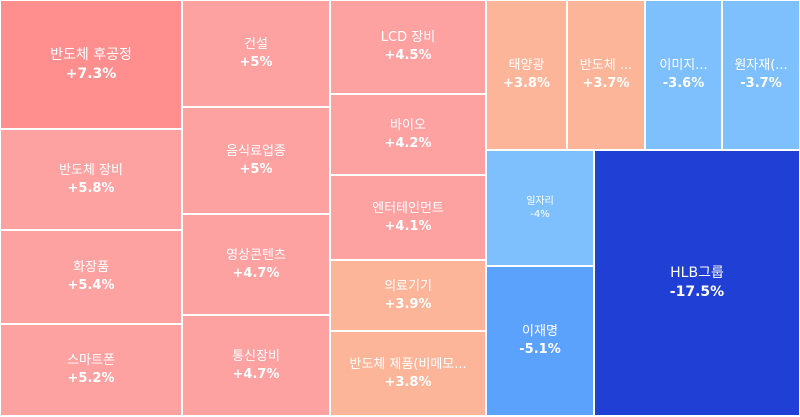 The image size is (800, 417). I want to click on sector-tile: 스마트폰 +5.2%, so click(91, 370).